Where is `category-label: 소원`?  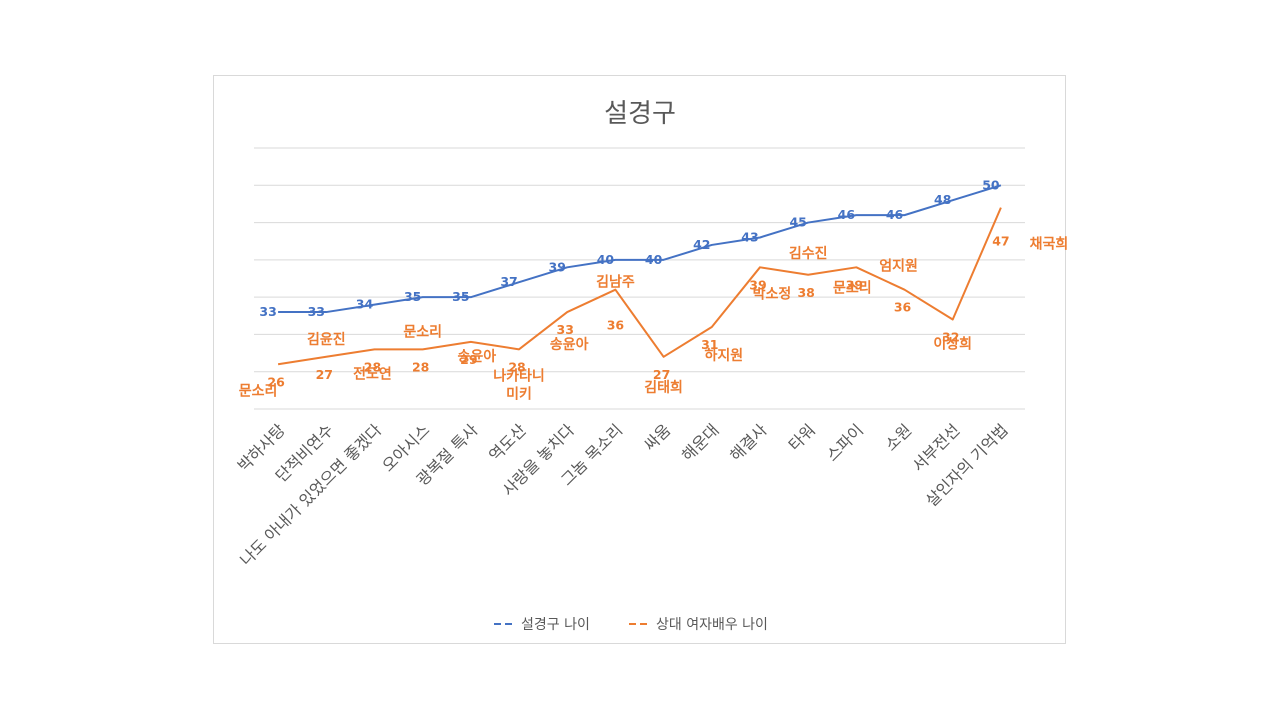
category-label: 소원 is located at coordinates (898, 437).